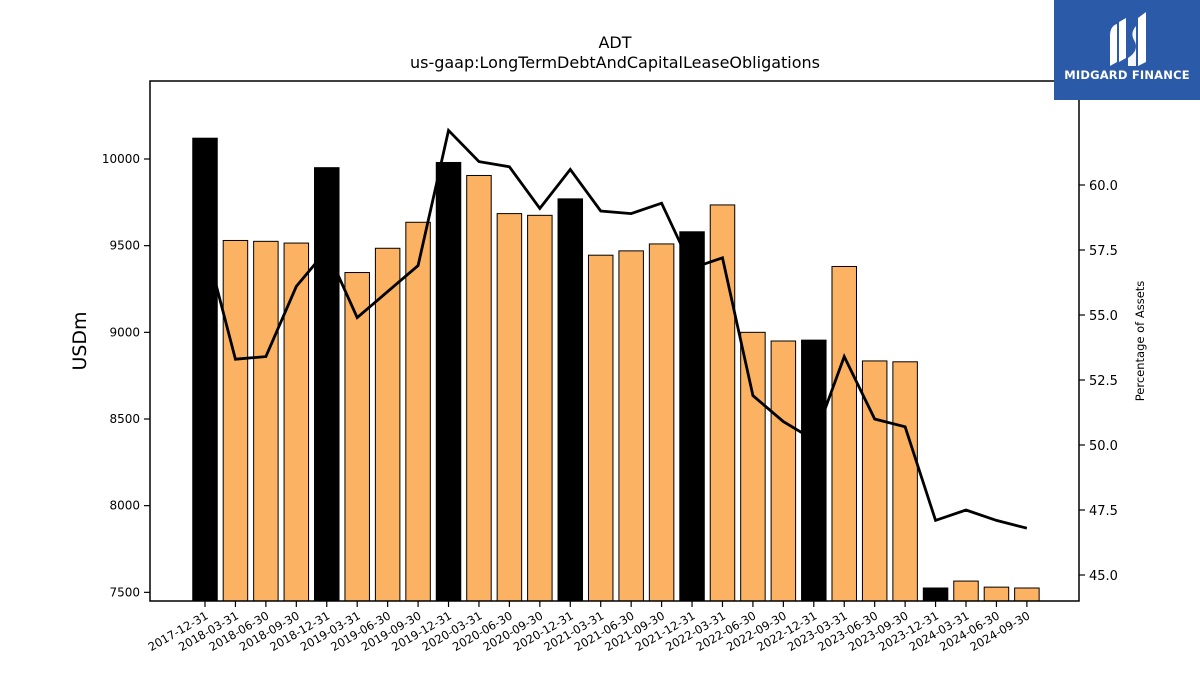  Describe the element at coordinates (1140, 341) in the screenshot. I see `y2-axis-label: Percentage of Assets` at that location.